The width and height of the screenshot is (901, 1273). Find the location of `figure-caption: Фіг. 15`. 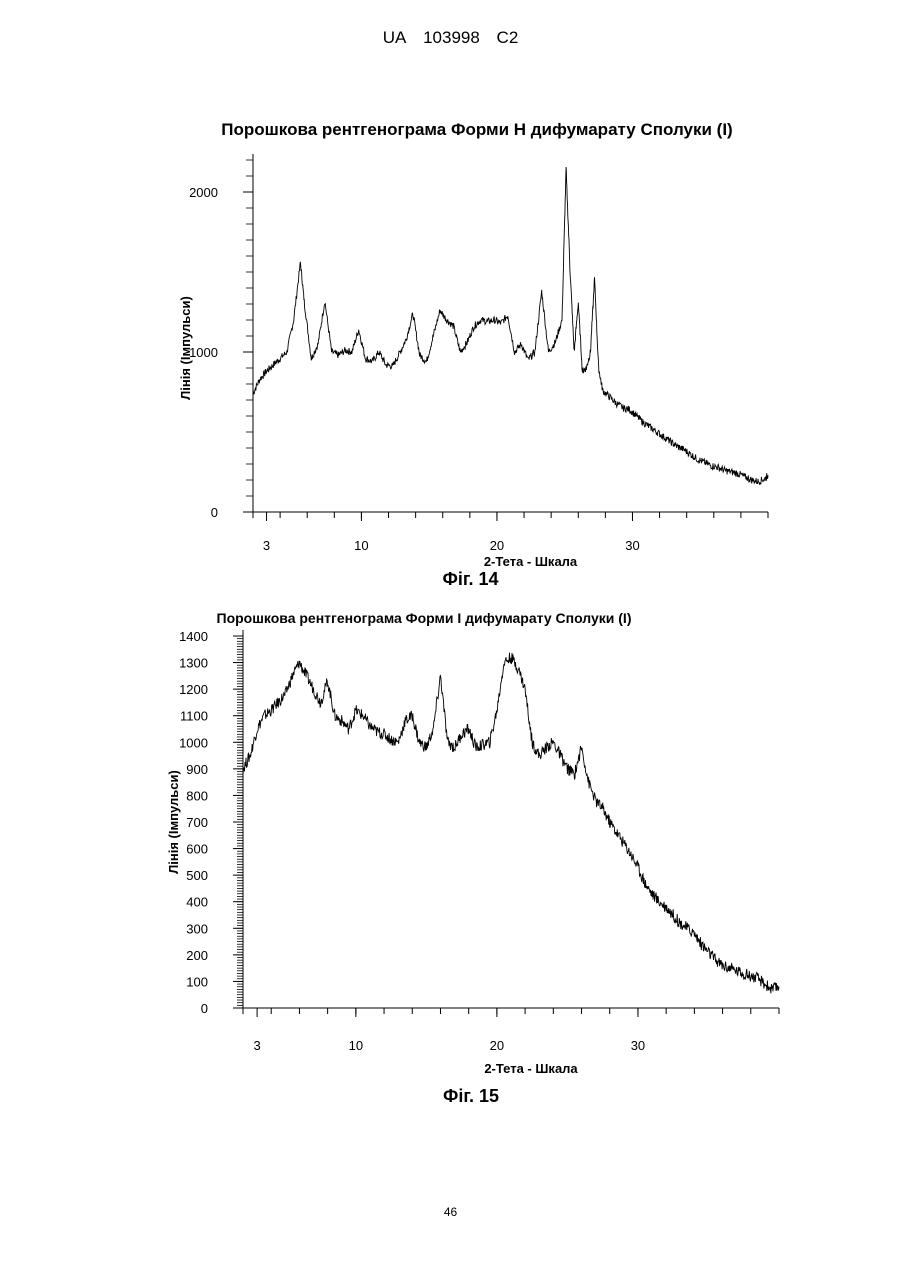

figure-caption: Фіг. 15 is located at coordinates (471, 1096).